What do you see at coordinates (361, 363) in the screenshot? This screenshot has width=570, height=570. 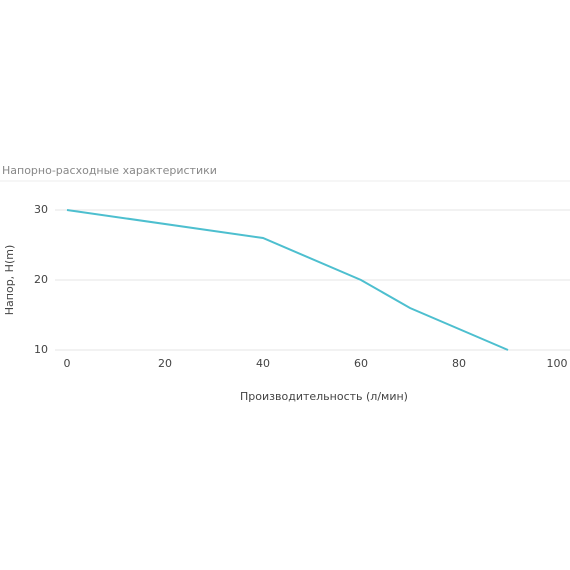 I see `x-tick-label: 60` at bounding box center [361, 363].